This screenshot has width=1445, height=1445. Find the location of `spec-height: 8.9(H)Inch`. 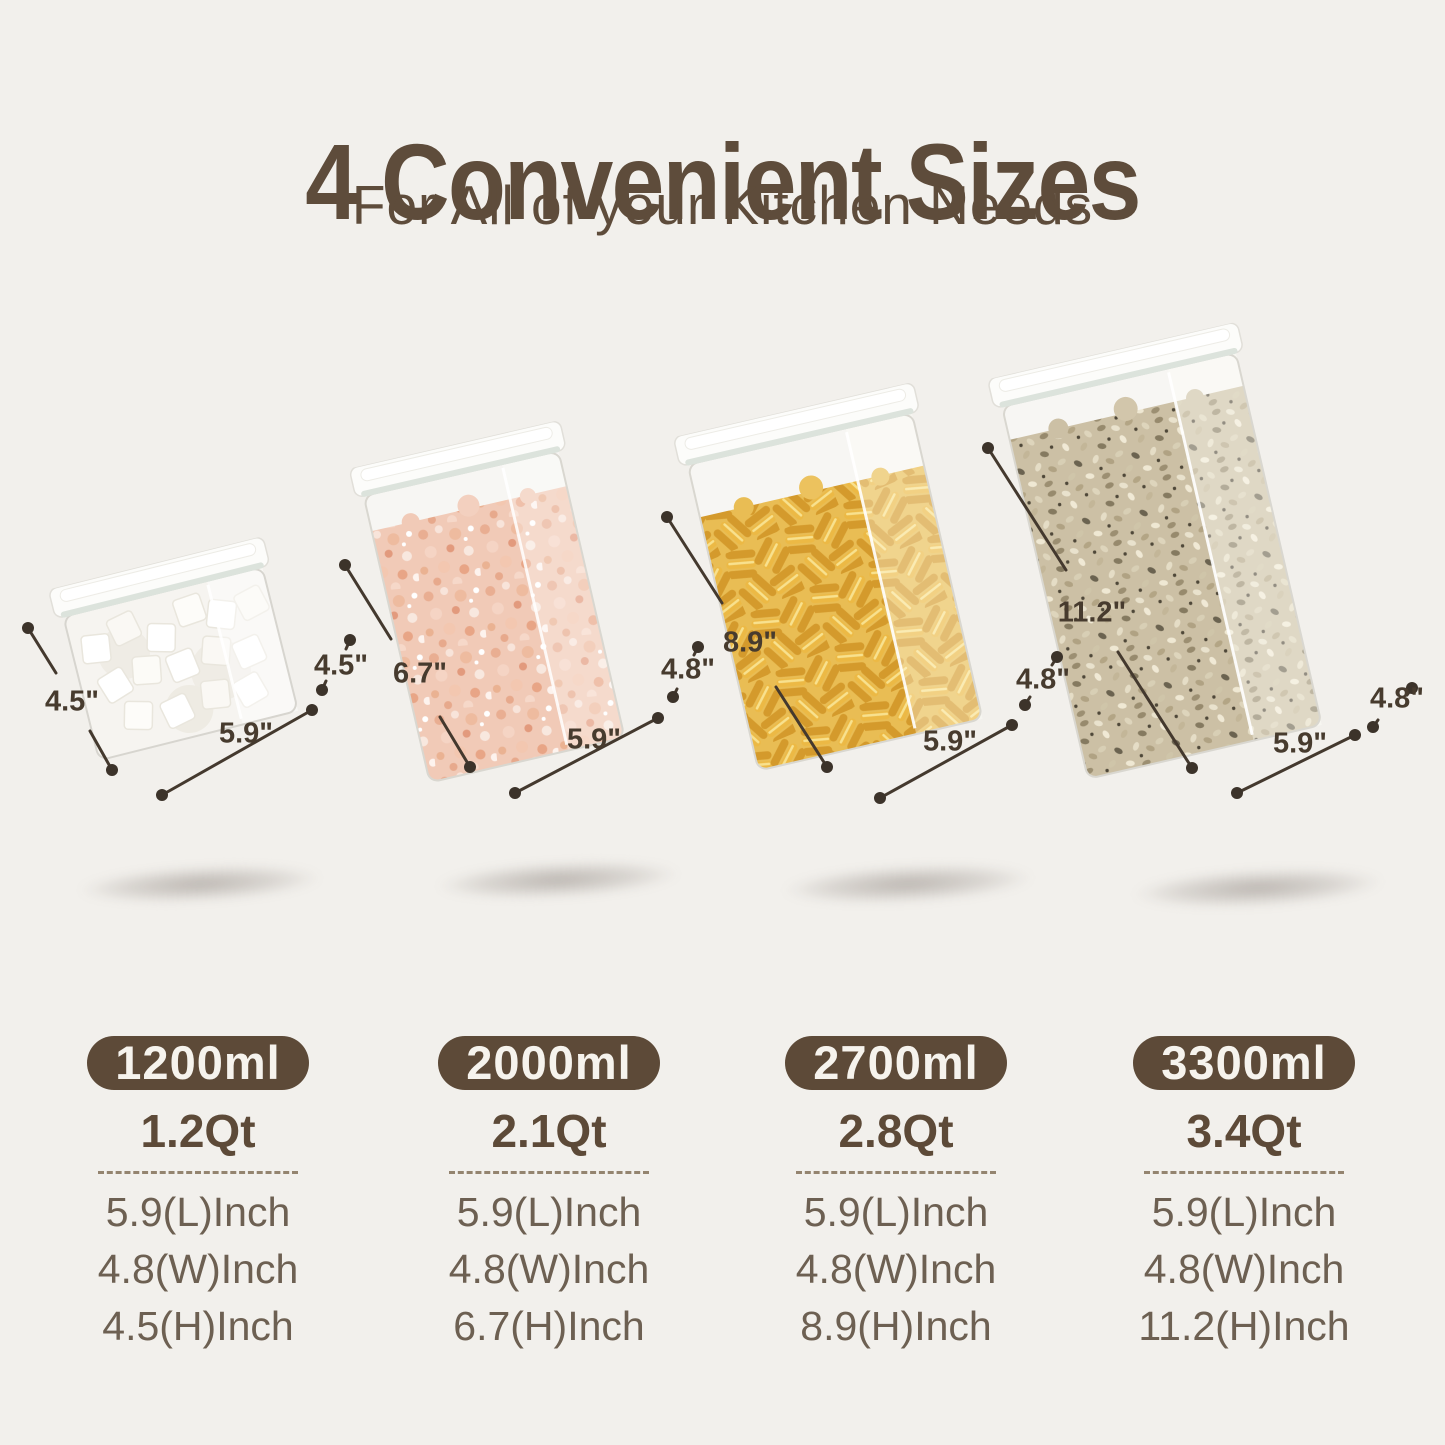

spec-height: 8.9(H)Inch is located at coordinates (896, 1325).